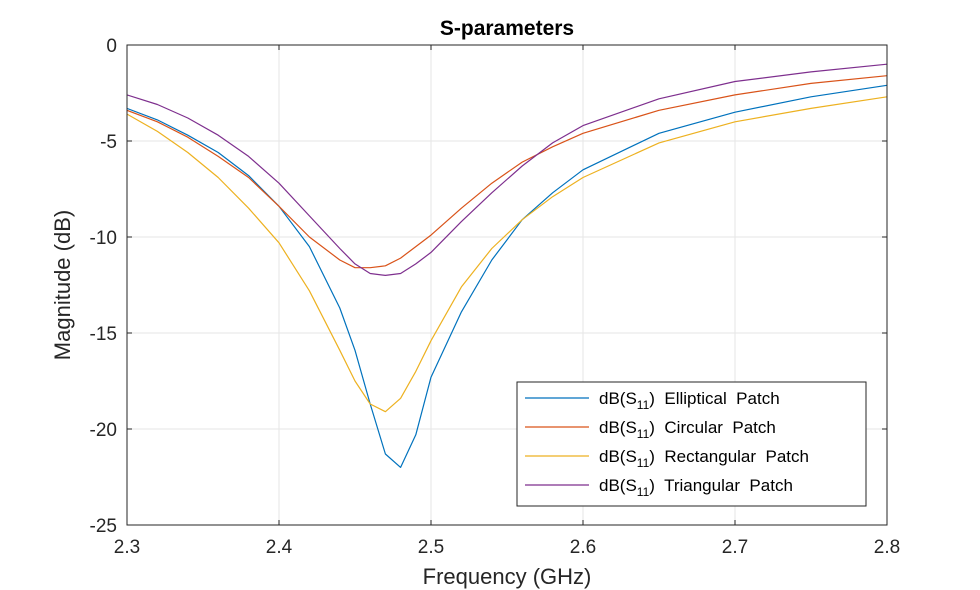 The height and width of the screenshot is (590, 980). What do you see at coordinates (887, 547) in the screenshot?
I see `x-tick-label: 2.8` at bounding box center [887, 547].